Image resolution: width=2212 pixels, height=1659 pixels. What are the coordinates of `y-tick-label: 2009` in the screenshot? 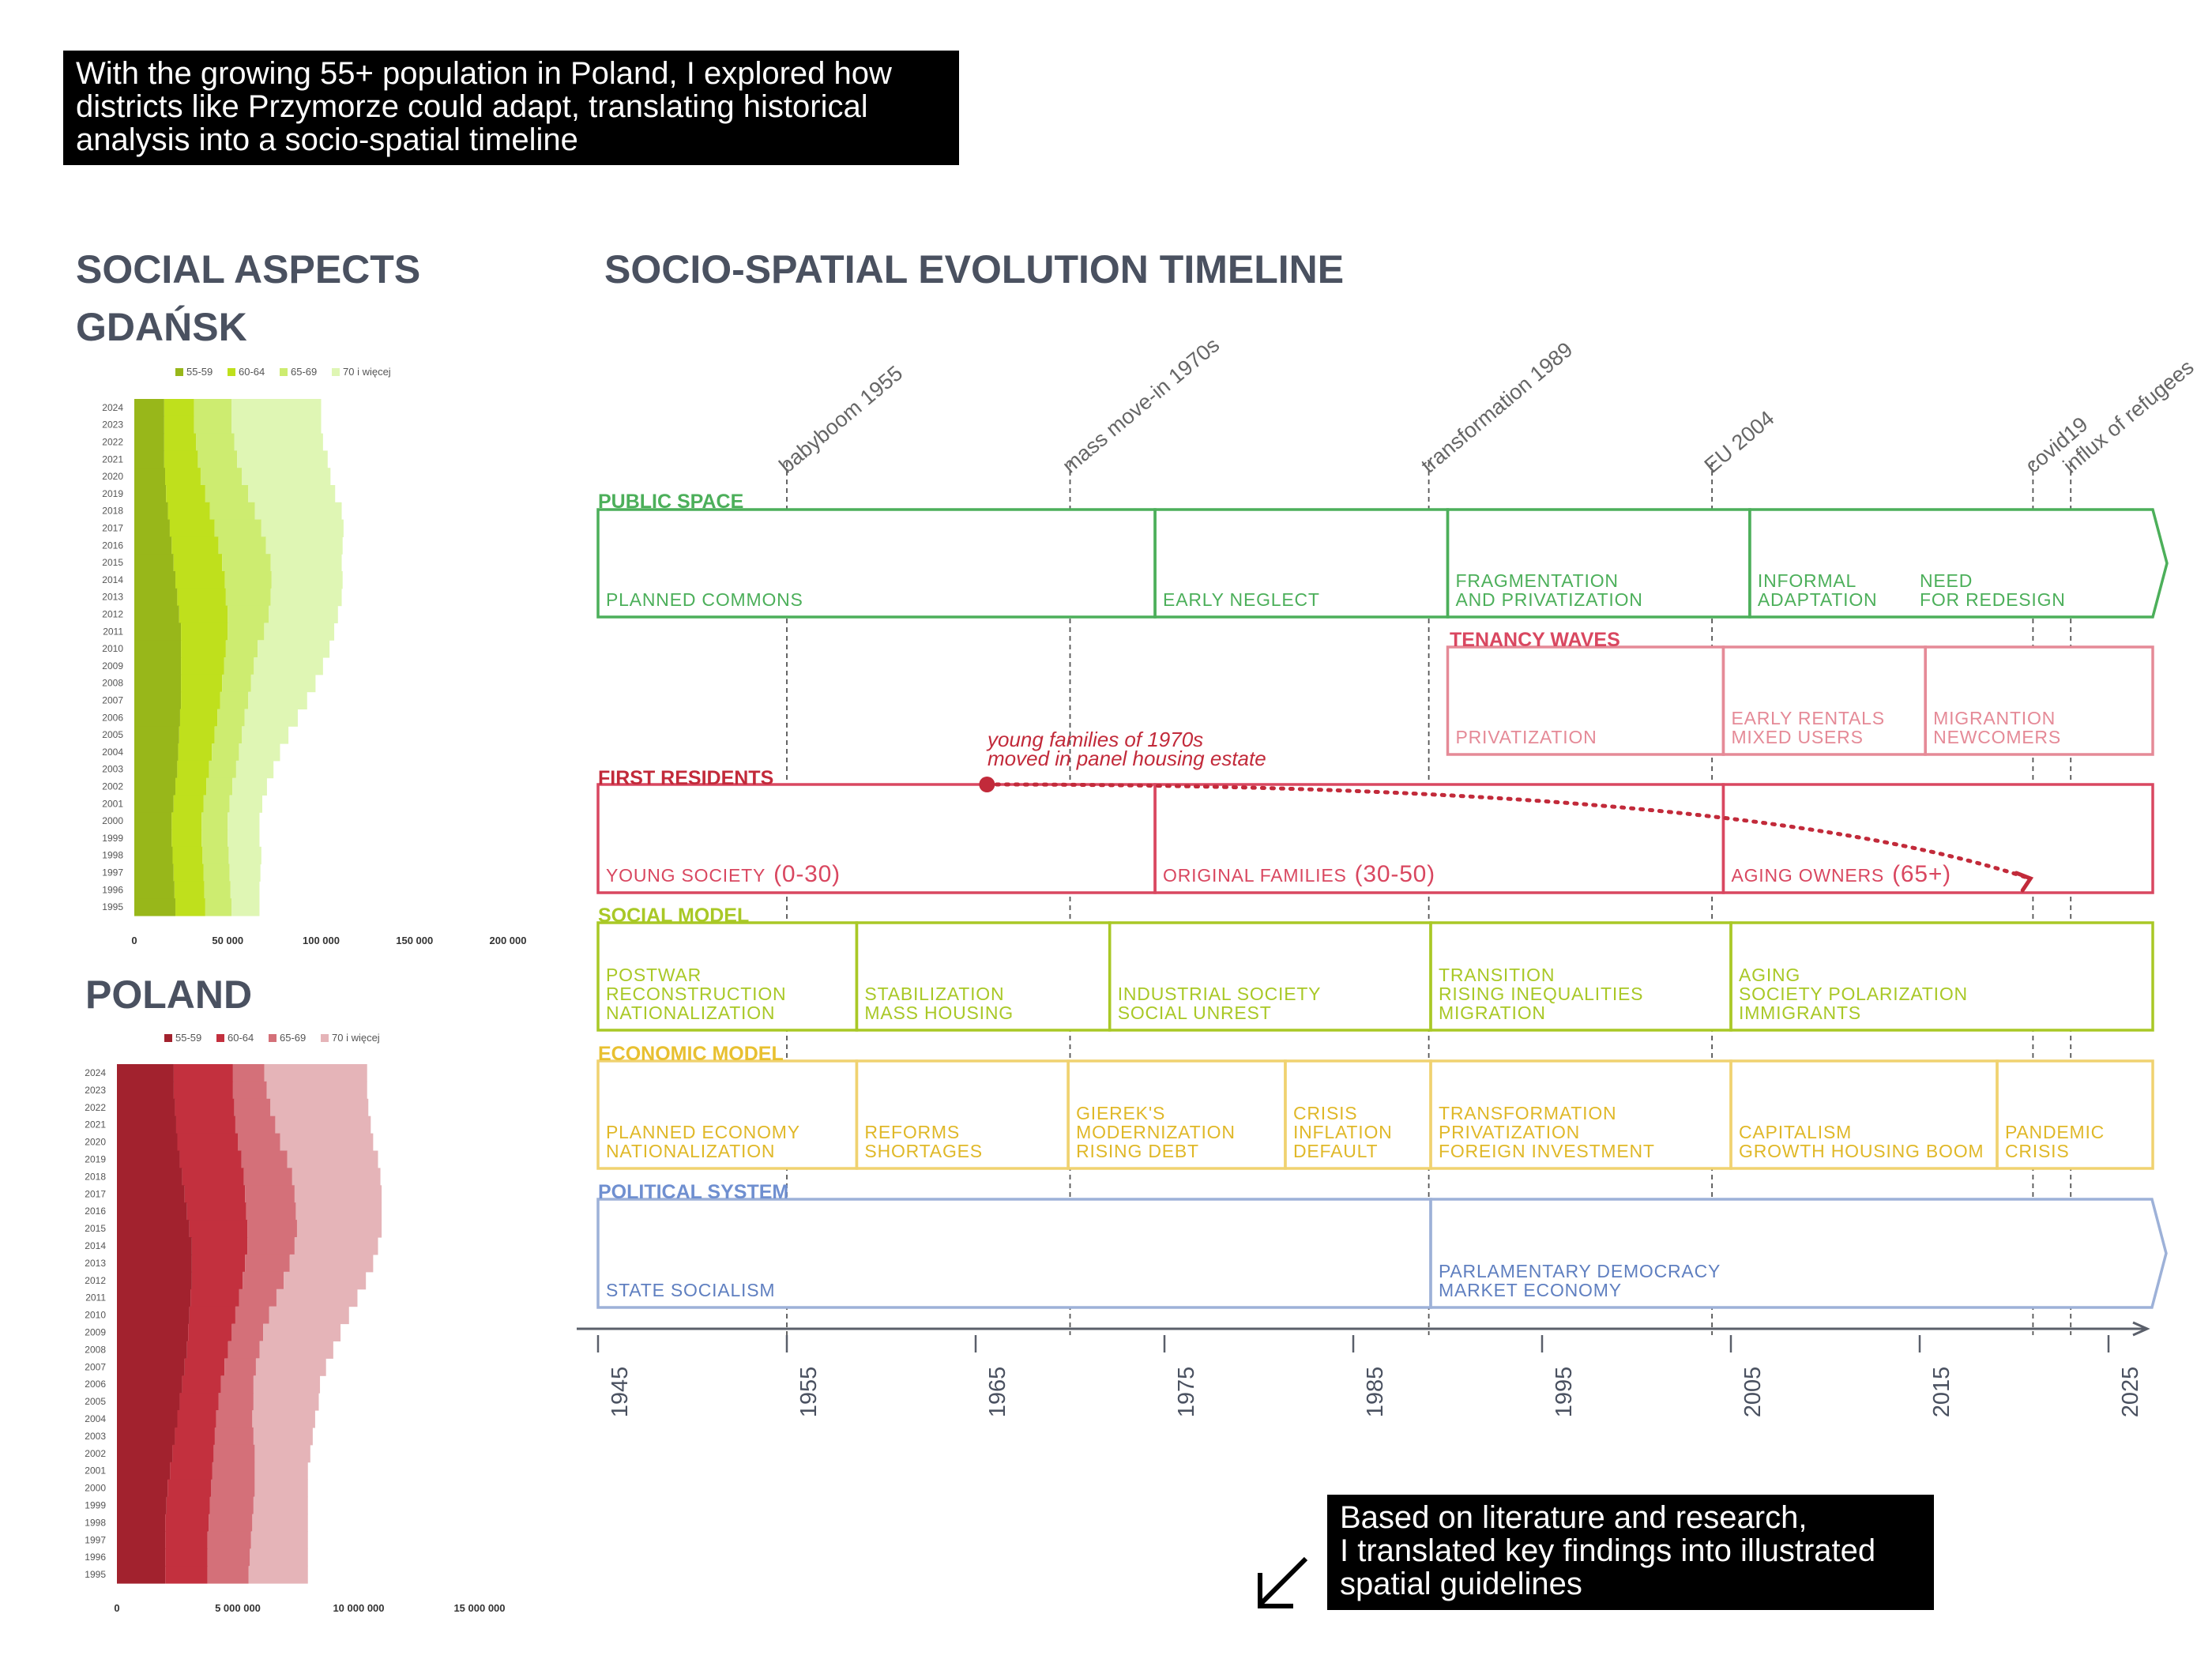 It's located at (112, 666).